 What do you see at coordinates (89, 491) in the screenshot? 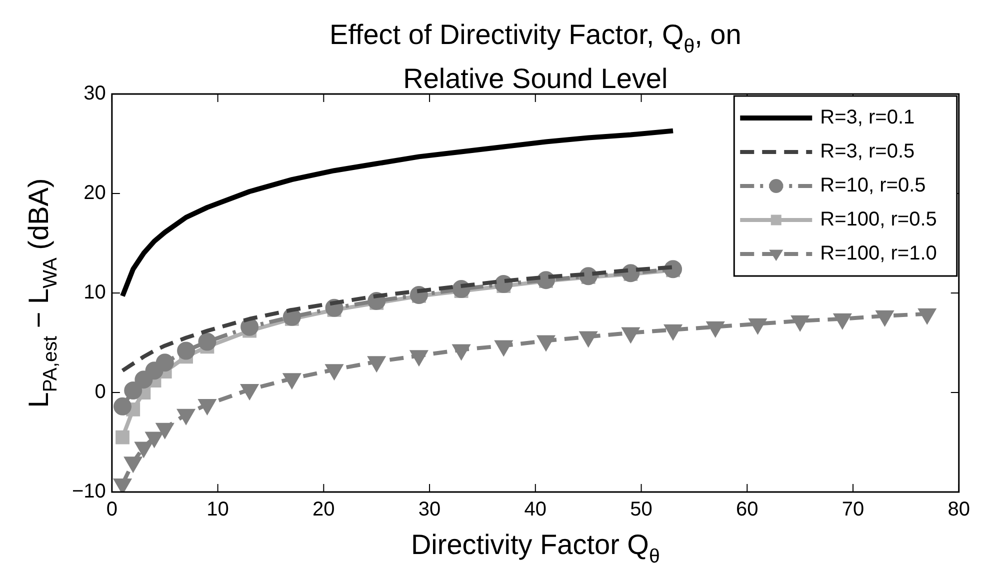
I see `y-tick-label: −10` at bounding box center [89, 491].